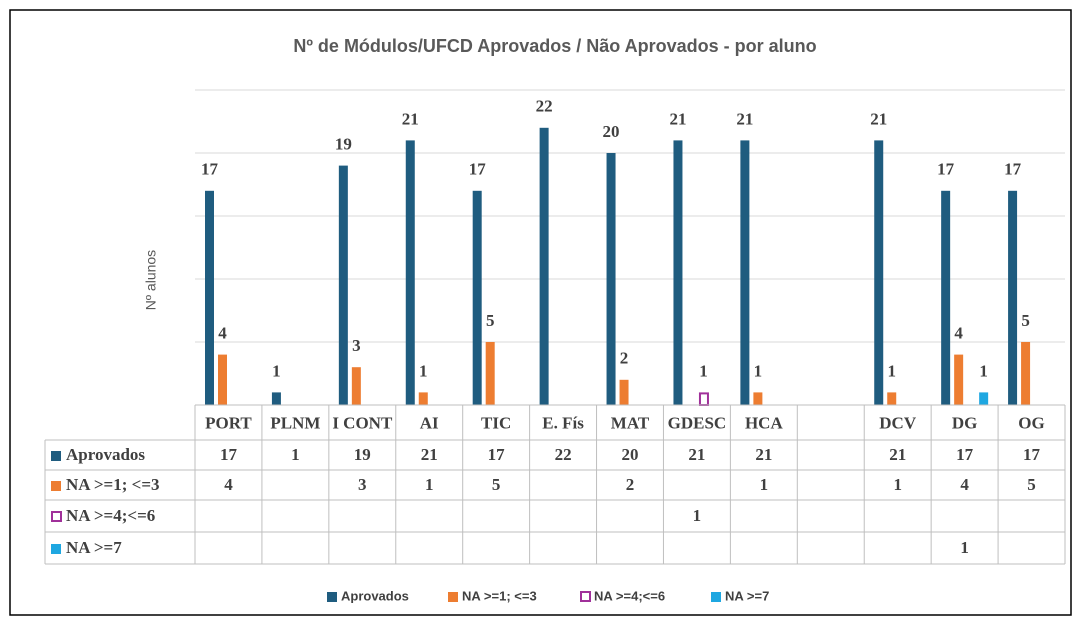 Image resolution: width=1079 pixels, height=624 pixels. Describe the element at coordinates (343, 144) in the screenshot. I see `data-label: 19` at that location.